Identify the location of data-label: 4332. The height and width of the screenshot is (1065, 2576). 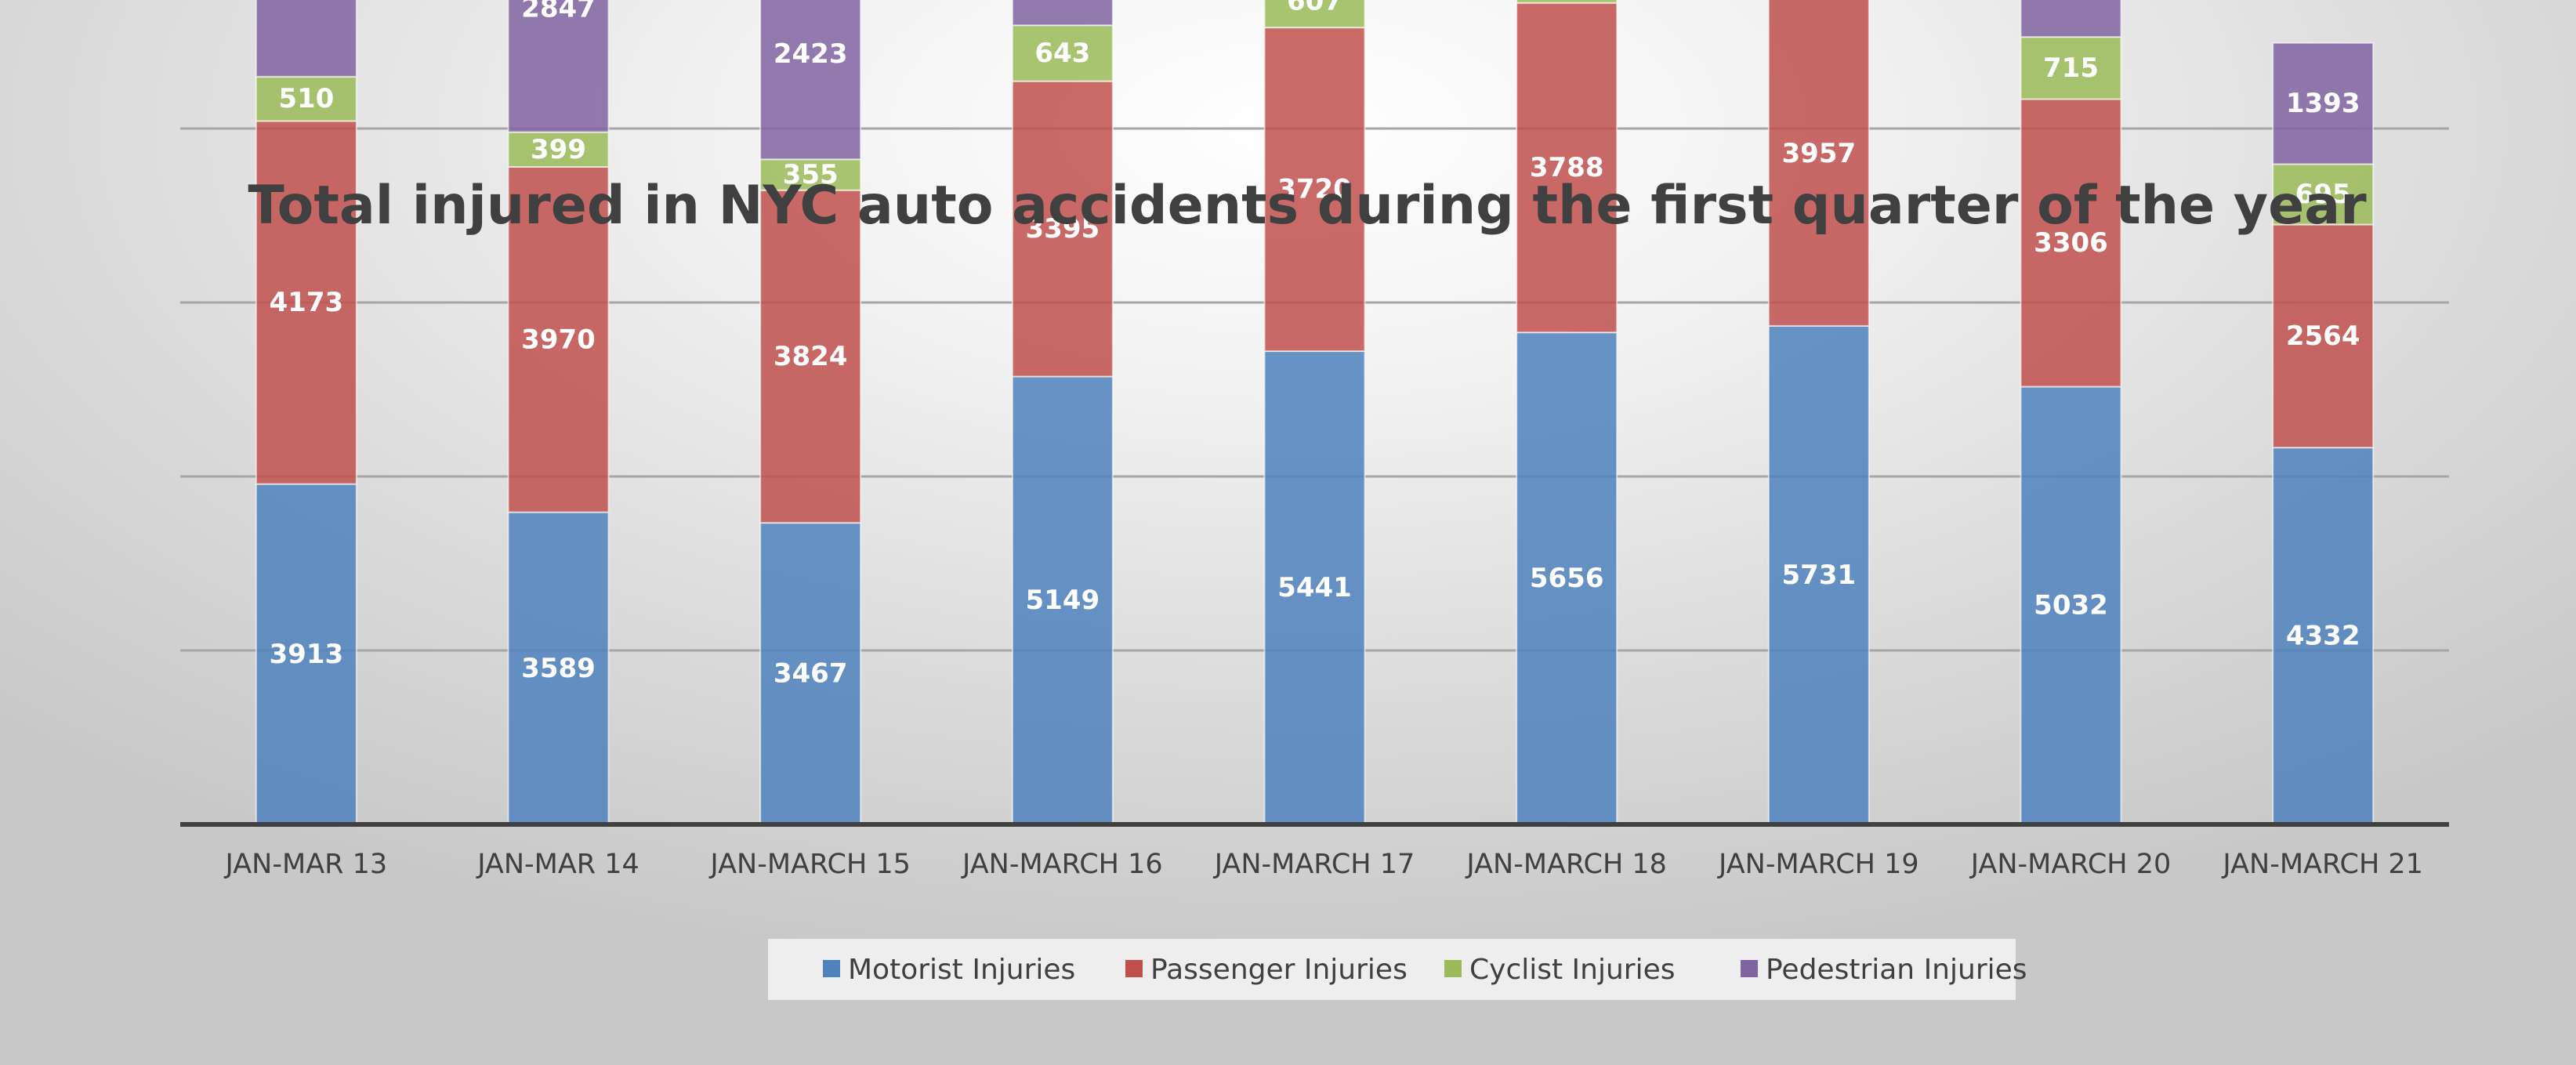
(2323, 636).